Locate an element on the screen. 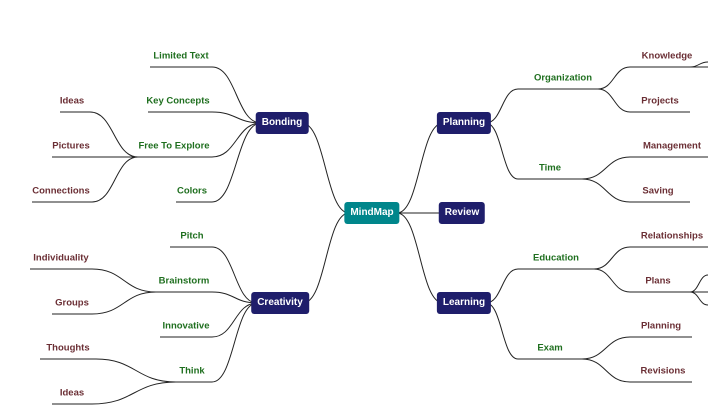 This screenshot has width=708, height=411. node-limited-text: Limited Text is located at coordinates (181, 56).